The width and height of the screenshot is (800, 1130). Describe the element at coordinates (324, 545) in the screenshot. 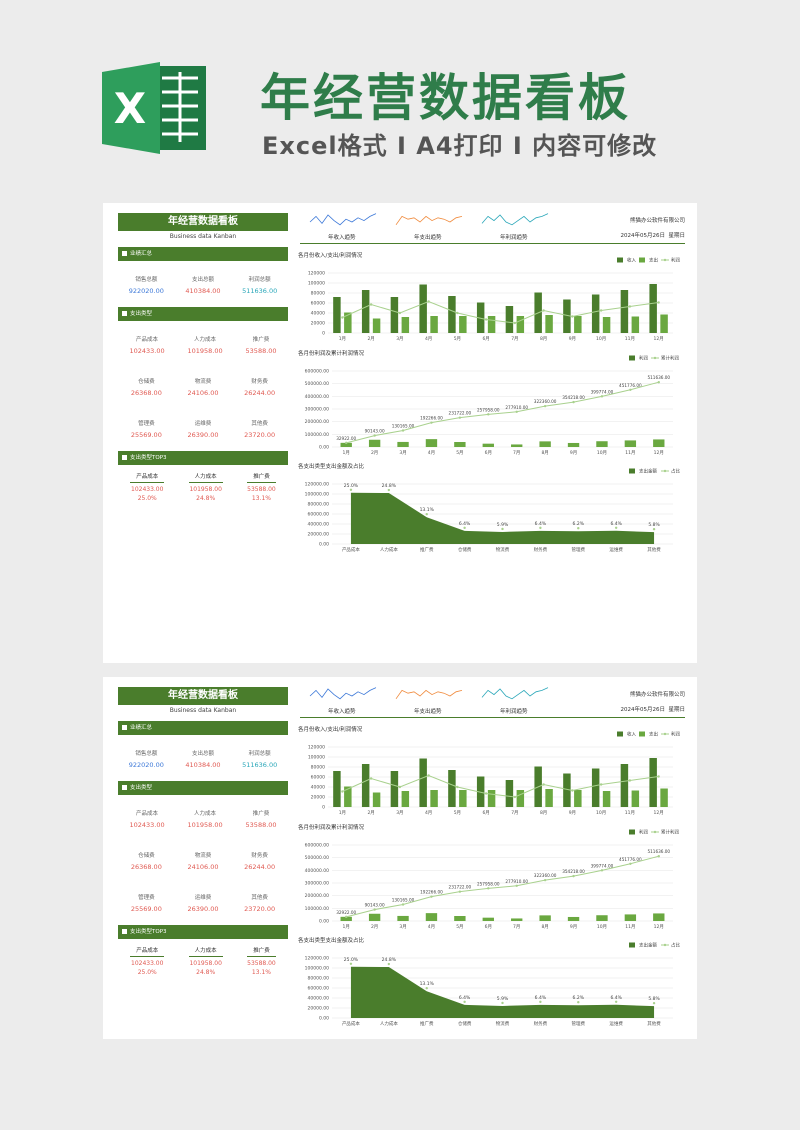

I see `y-tick-label: 0.00` at that location.